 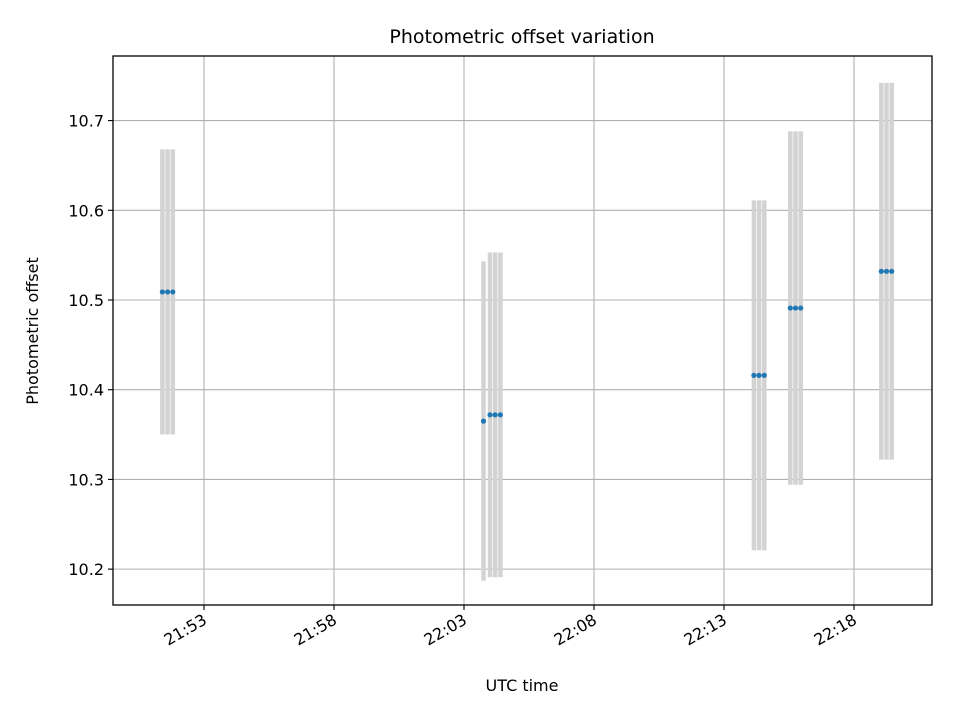 What do you see at coordinates (90, 345) in the screenshot?
I see `y-axis-ticks: 10.2 10.3 10.4 10.5 10.6 10.7` at bounding box center [90, 345].